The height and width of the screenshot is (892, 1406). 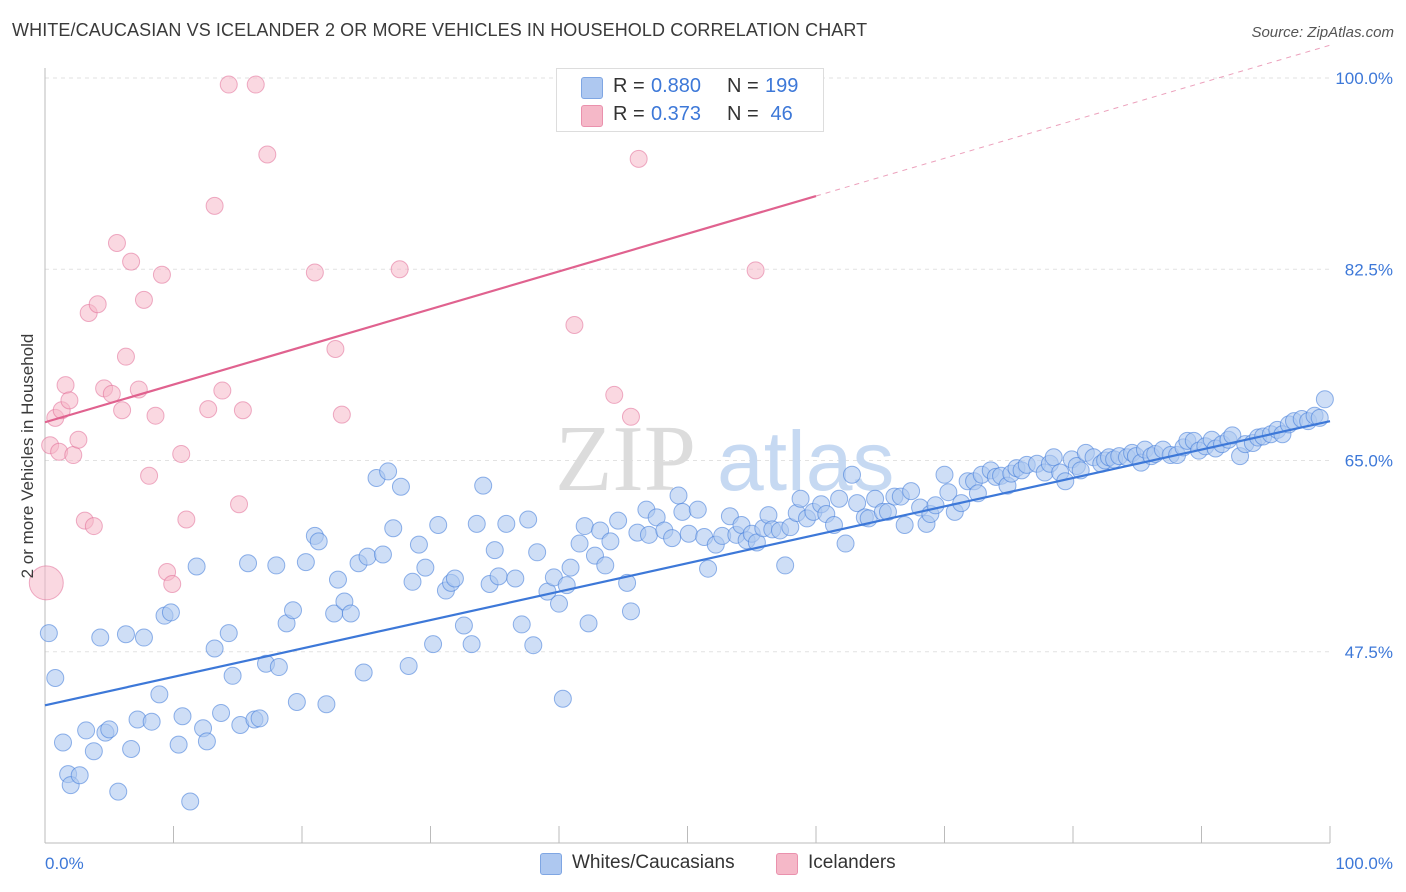 What do you see at coordinates (629, 86) in the screenshot?
I see `legend-r-label: R =` at bounding box center [629, 86].